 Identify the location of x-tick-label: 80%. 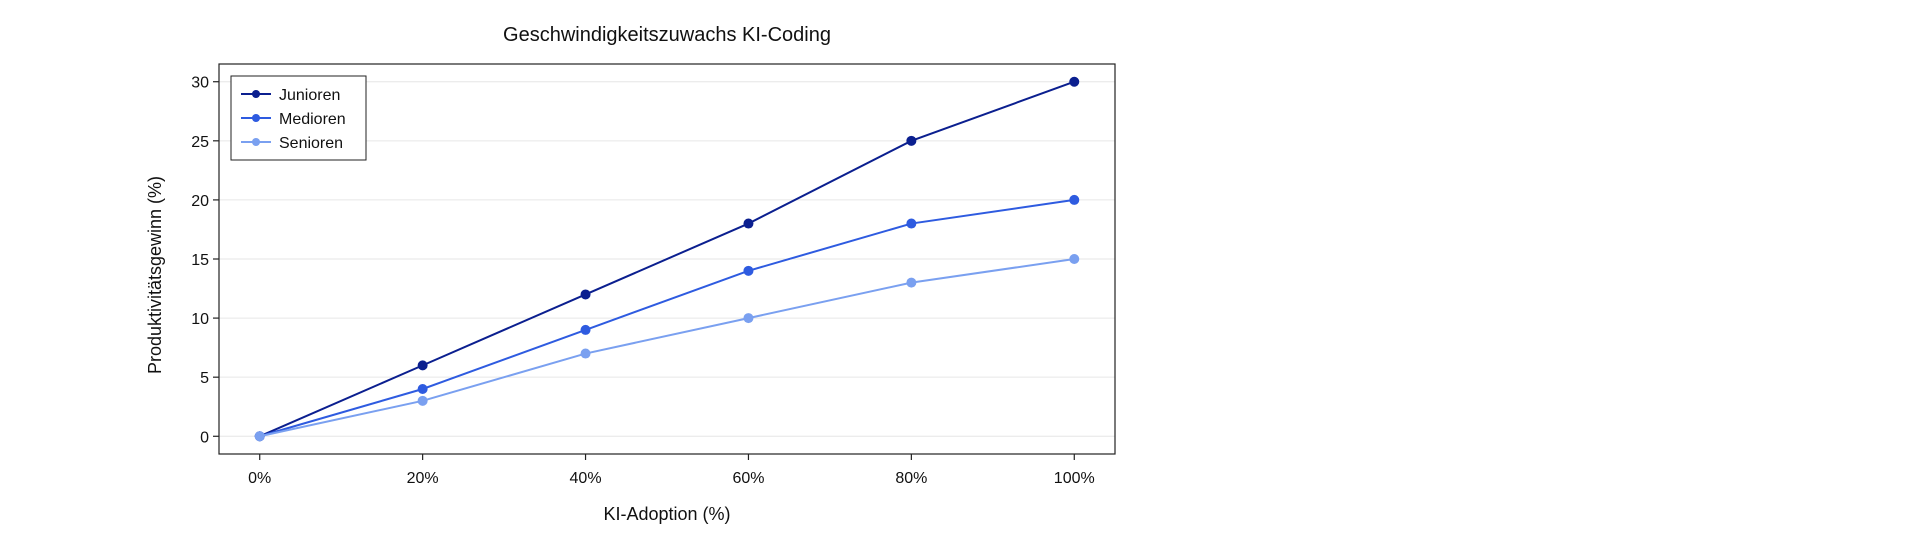
(911, 478).